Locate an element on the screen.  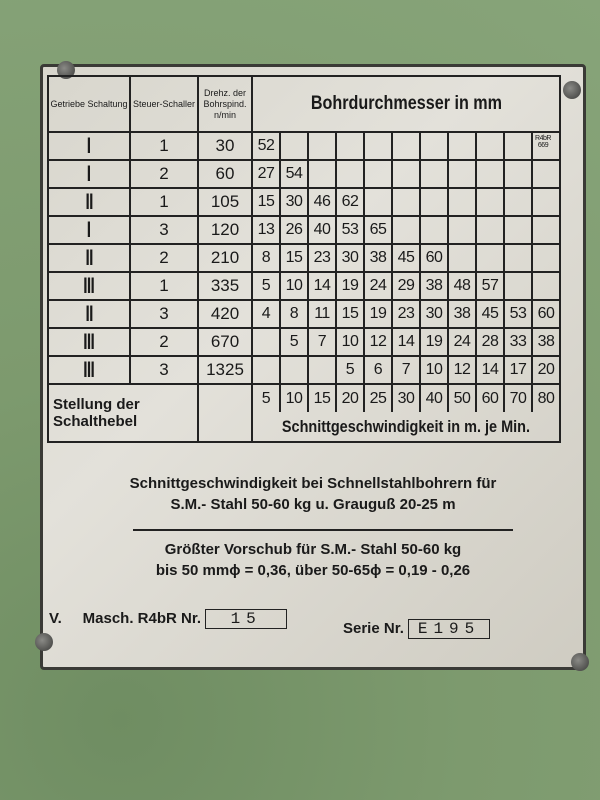
diameter-cell: 53 is located at coordinates (350, 230).